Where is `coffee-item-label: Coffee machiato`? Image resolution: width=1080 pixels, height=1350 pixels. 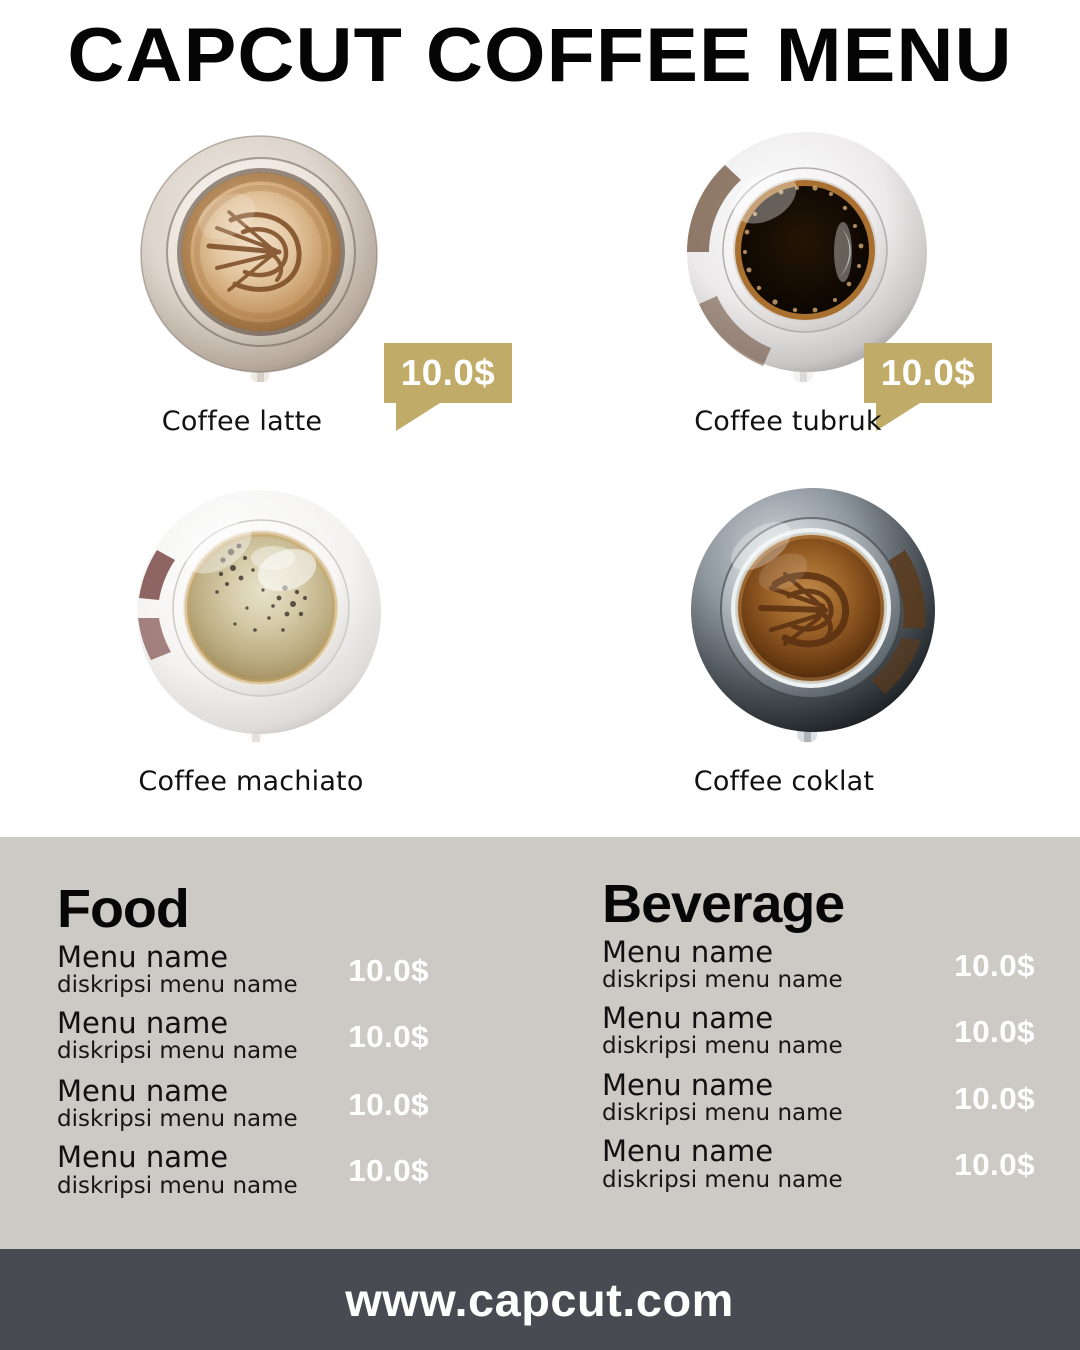
coffee-item-label: Coffee machiato is located at coordinates (251, 781).